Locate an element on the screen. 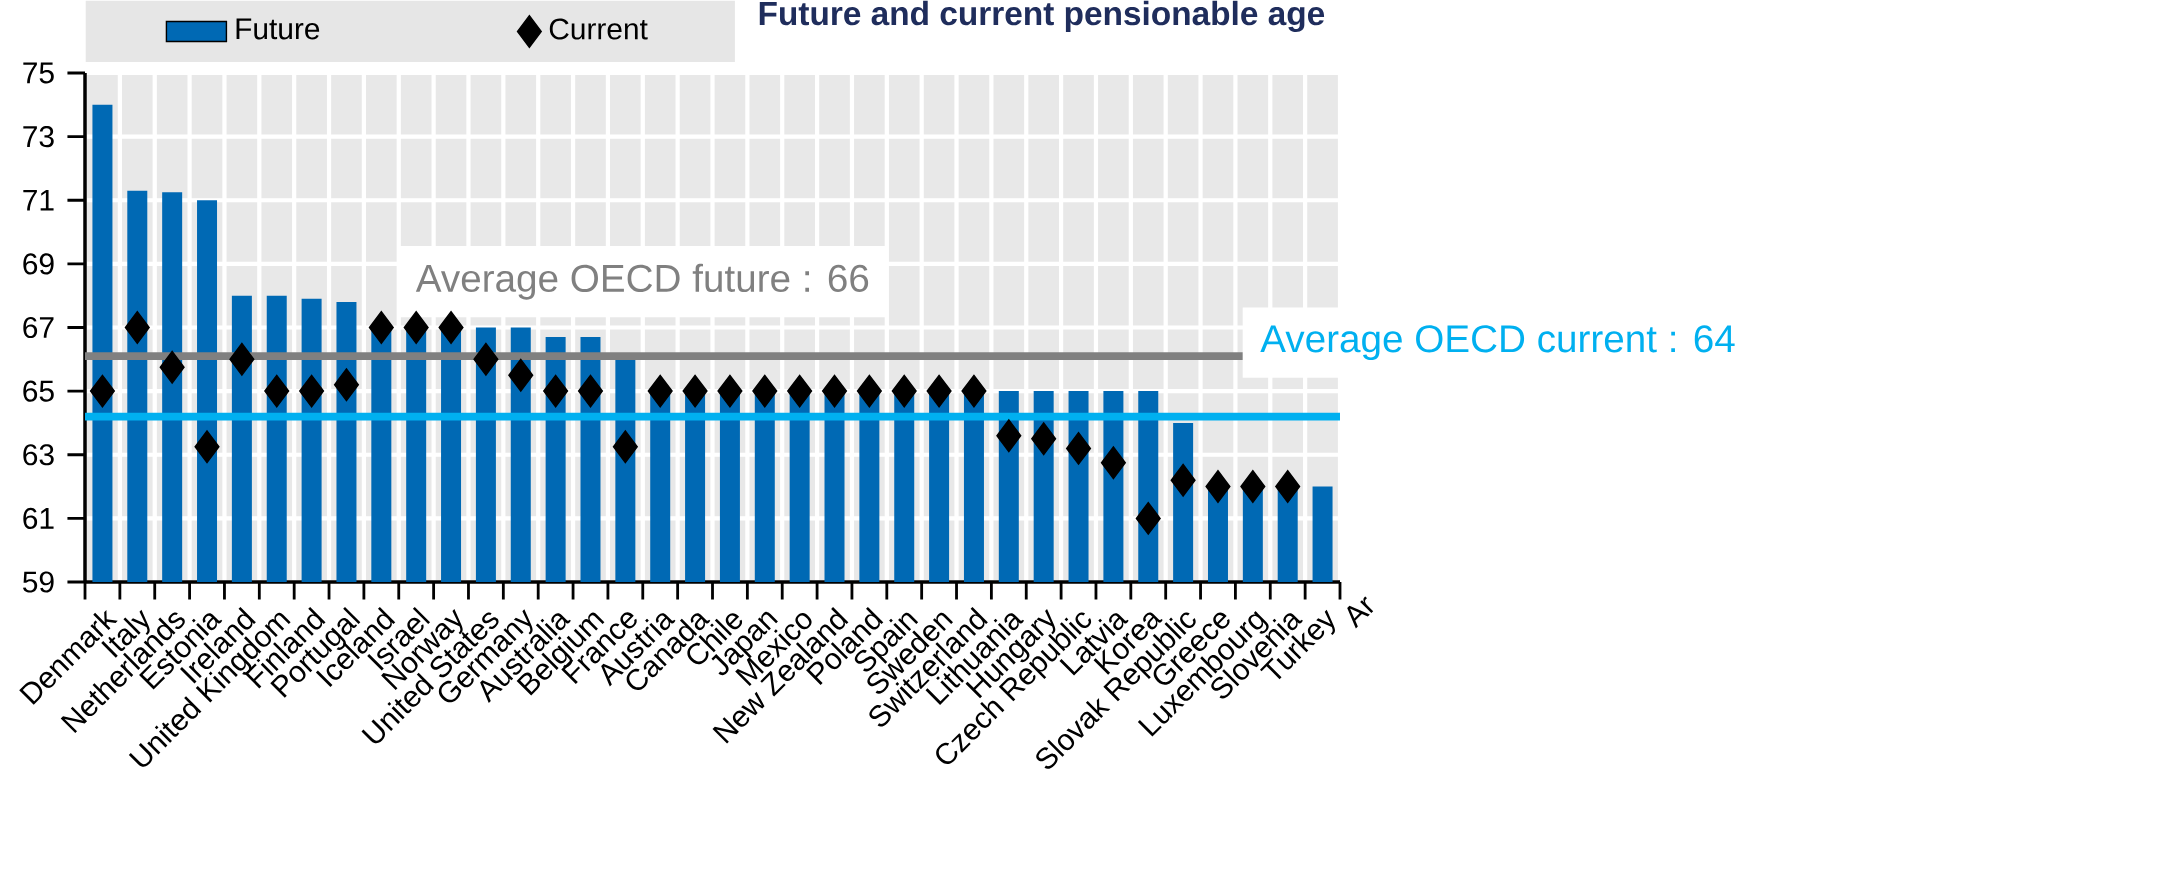 The image size is (2176, 888). y-tick-label: 67 is located at coordinates (38, 327).